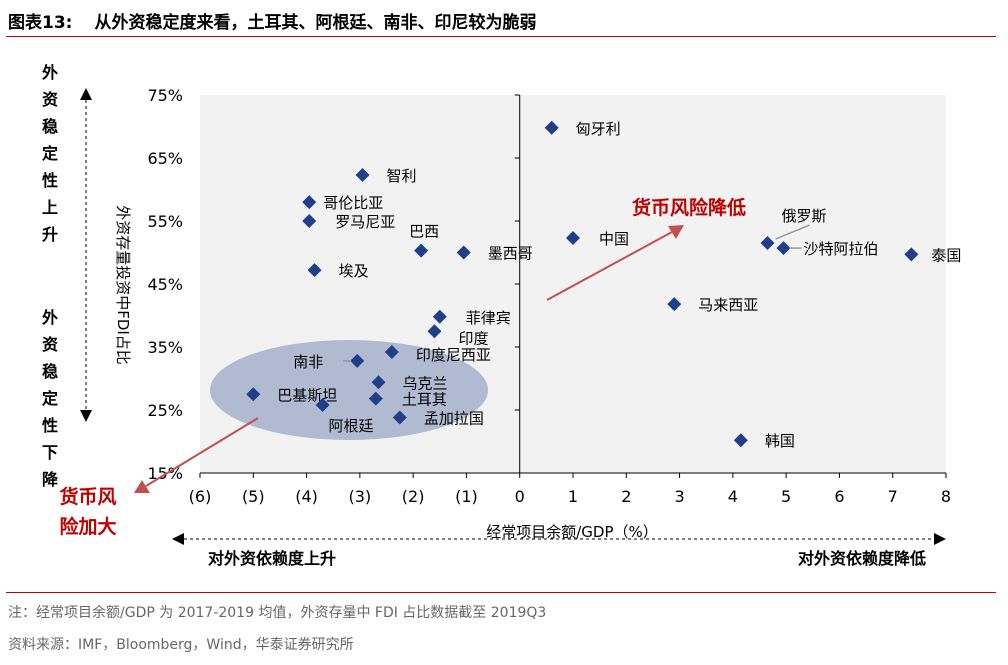 The width and height of the screenshot is (1008, 665). I want to click on vulnerable-group-ellipse, so click(349, 390).